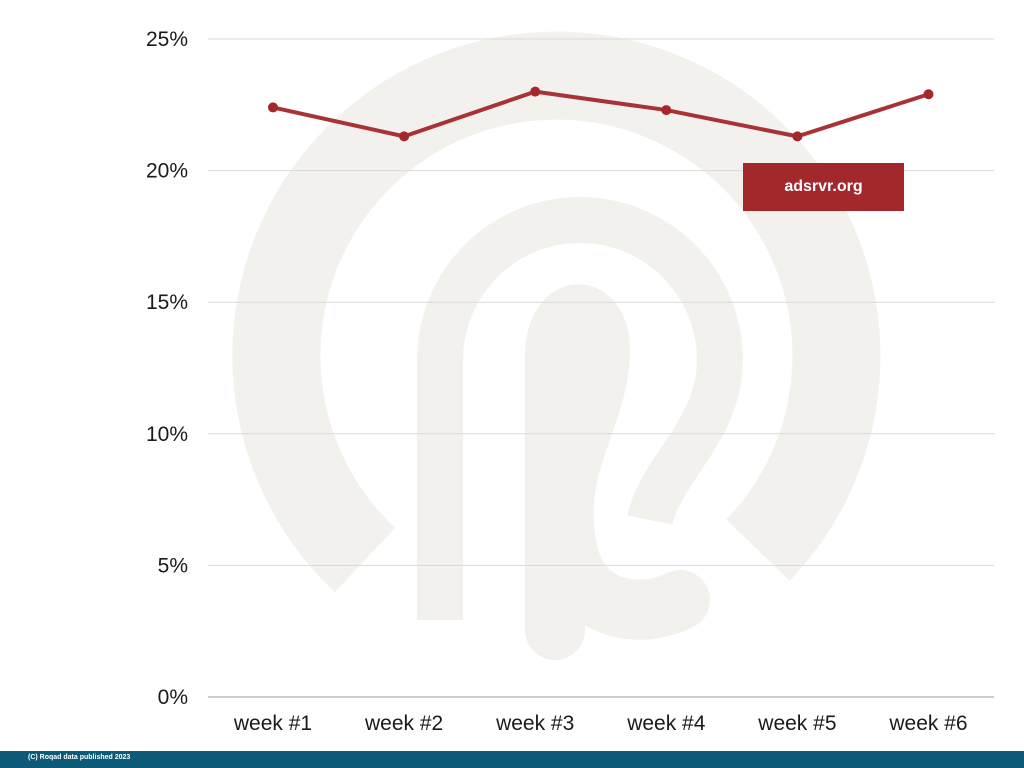 This screenshot has height=768, width=1024. Describe the element at coordinates (173, 565) in the screenshot. I see `y-tick-label: 5%` at that location.